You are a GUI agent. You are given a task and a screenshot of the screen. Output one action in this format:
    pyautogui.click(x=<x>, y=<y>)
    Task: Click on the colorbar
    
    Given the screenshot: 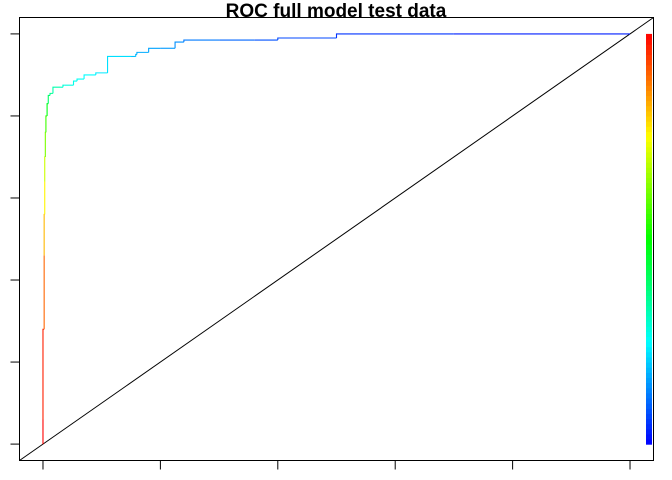 What is the action you would take?
    pyautogui.click(x=649, y=239)
    